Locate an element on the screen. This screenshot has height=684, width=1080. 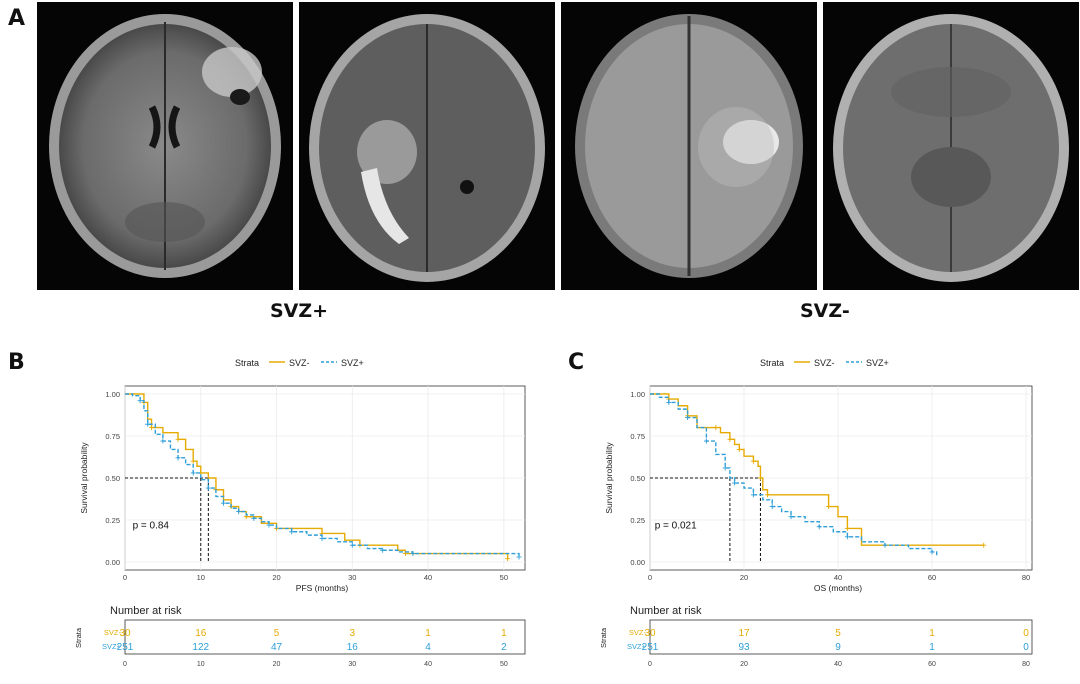
risk-table-title: Number at risk is located at coordinates (666, 611).